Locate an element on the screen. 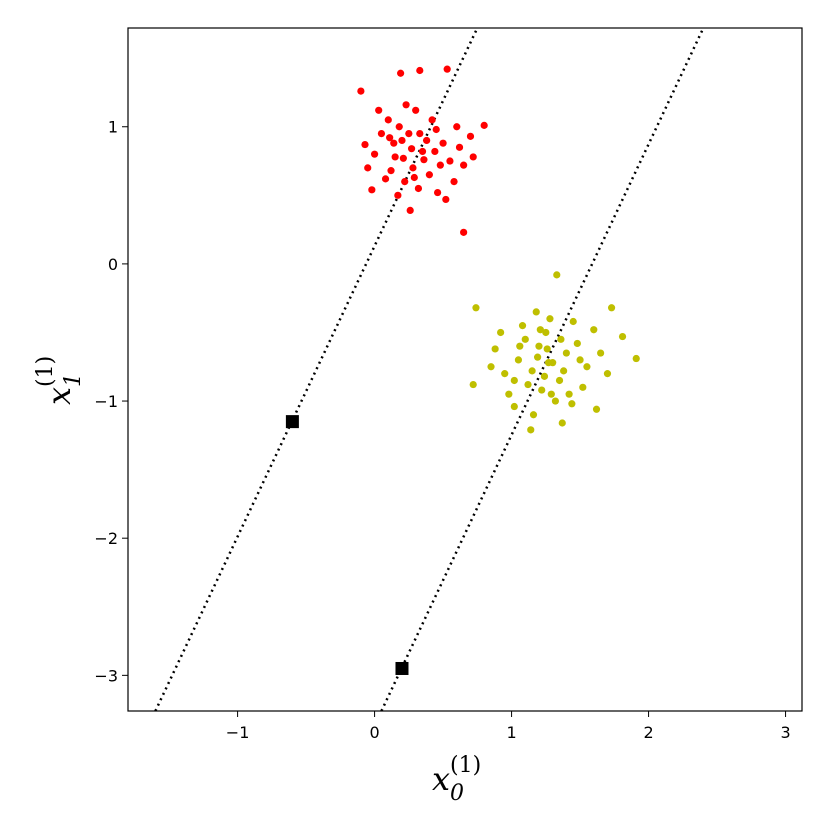 The width and height of the screenshot is (830, 830). y-label-base: x is located at coordinates (59, 396).